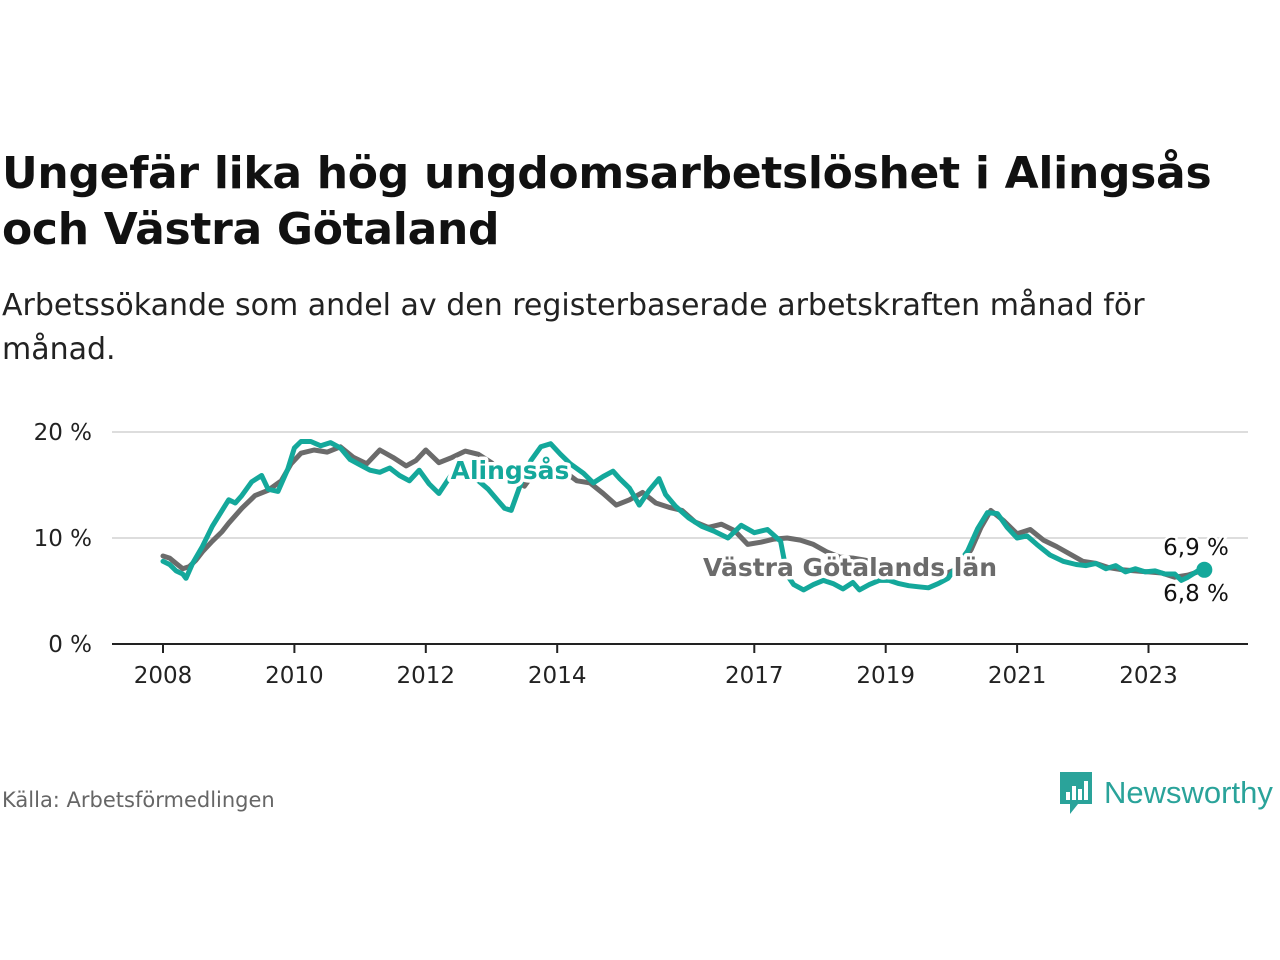 The image size is (1280, 960). What do you see at coordinates (1196, 548) in the screenshot?
I see `end-label-alingsas: 6,9 %` at bounding box center [1196, 548].